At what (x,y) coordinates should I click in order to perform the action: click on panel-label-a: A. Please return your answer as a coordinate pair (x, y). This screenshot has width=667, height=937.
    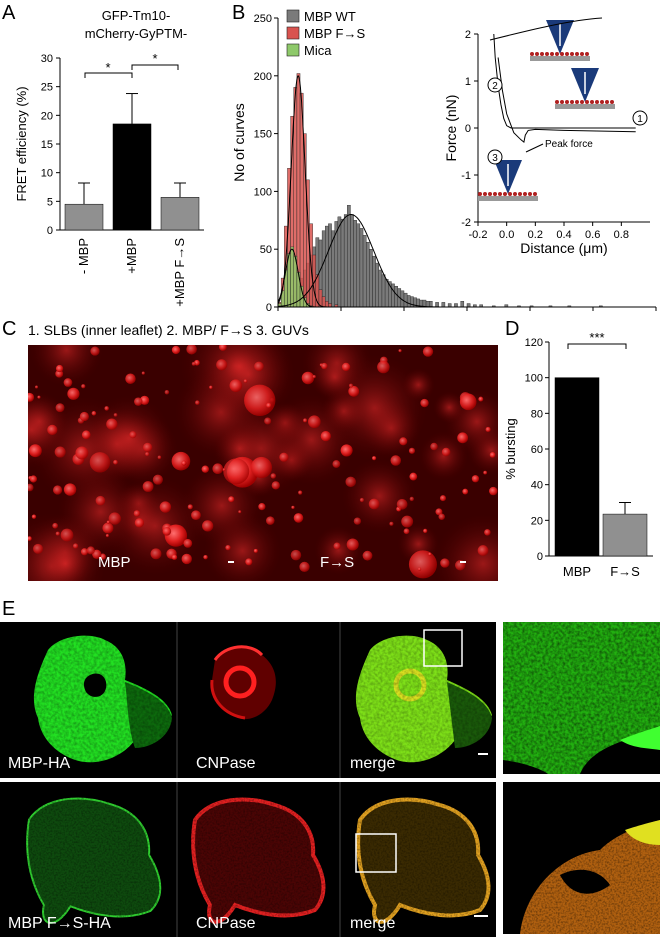
    Looking at the image, I should click on (9, 13).